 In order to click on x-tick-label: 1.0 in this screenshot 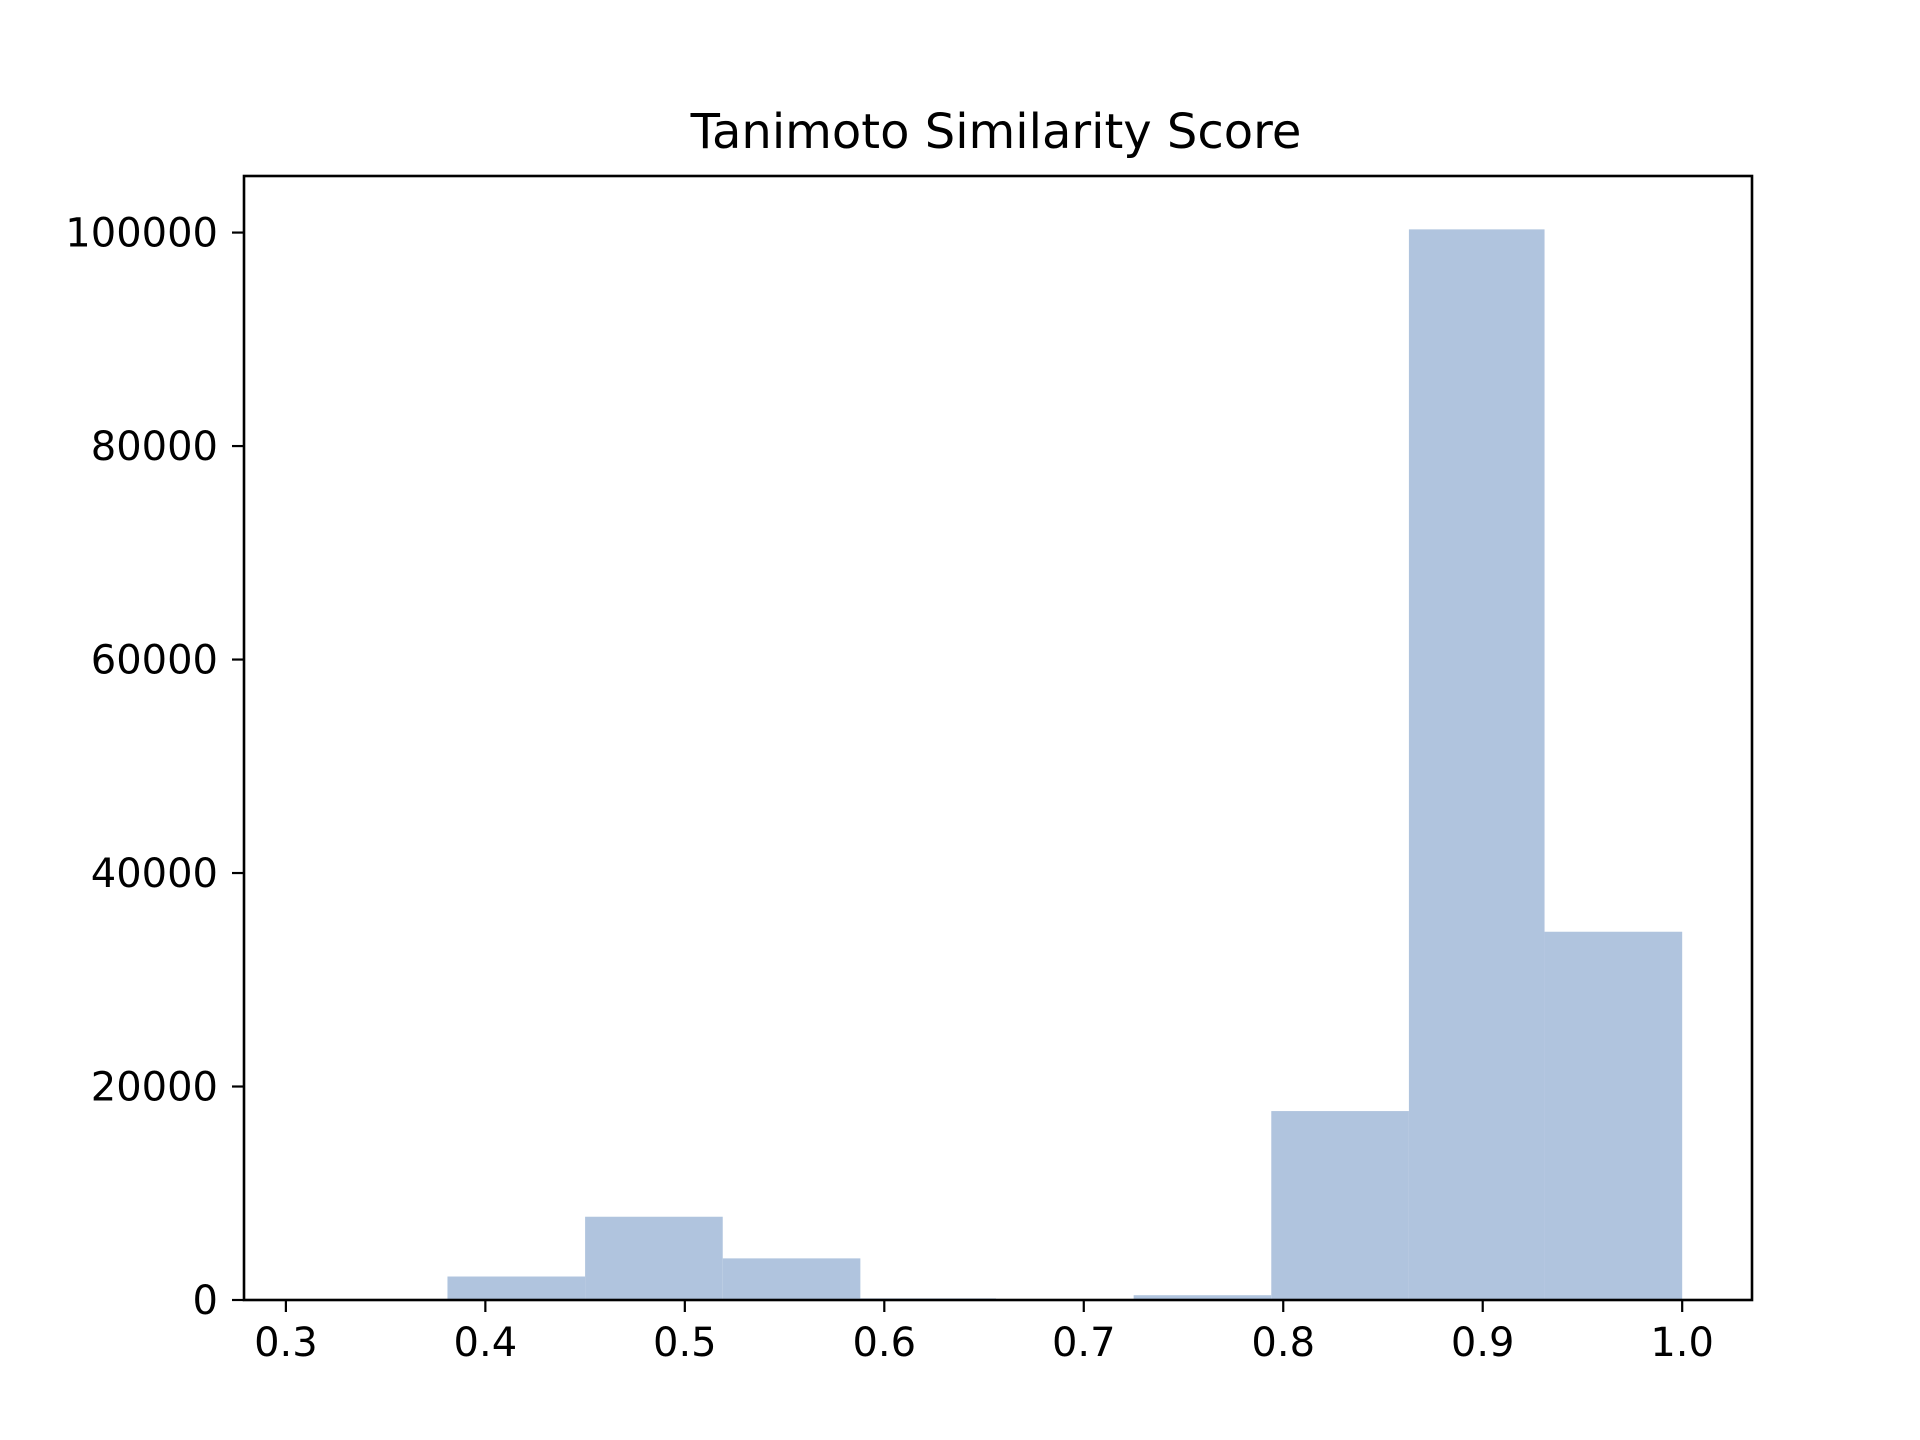, I will do `click(1682, 1343)`.